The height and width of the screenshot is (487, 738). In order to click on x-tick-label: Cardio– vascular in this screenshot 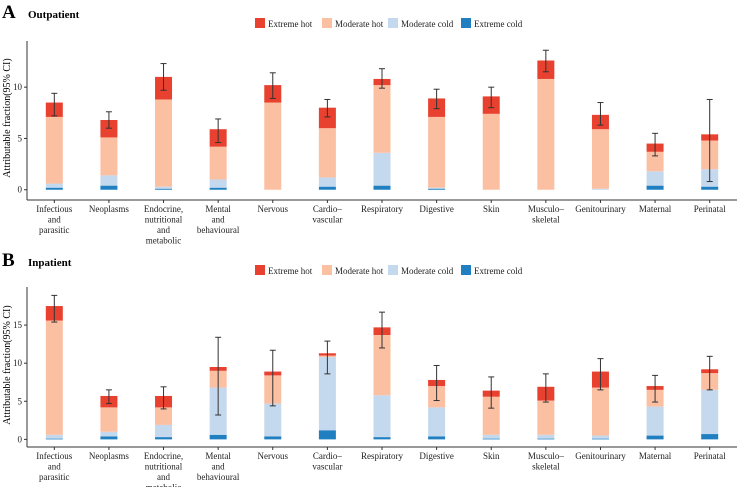, I will do `click(327, 214)`.